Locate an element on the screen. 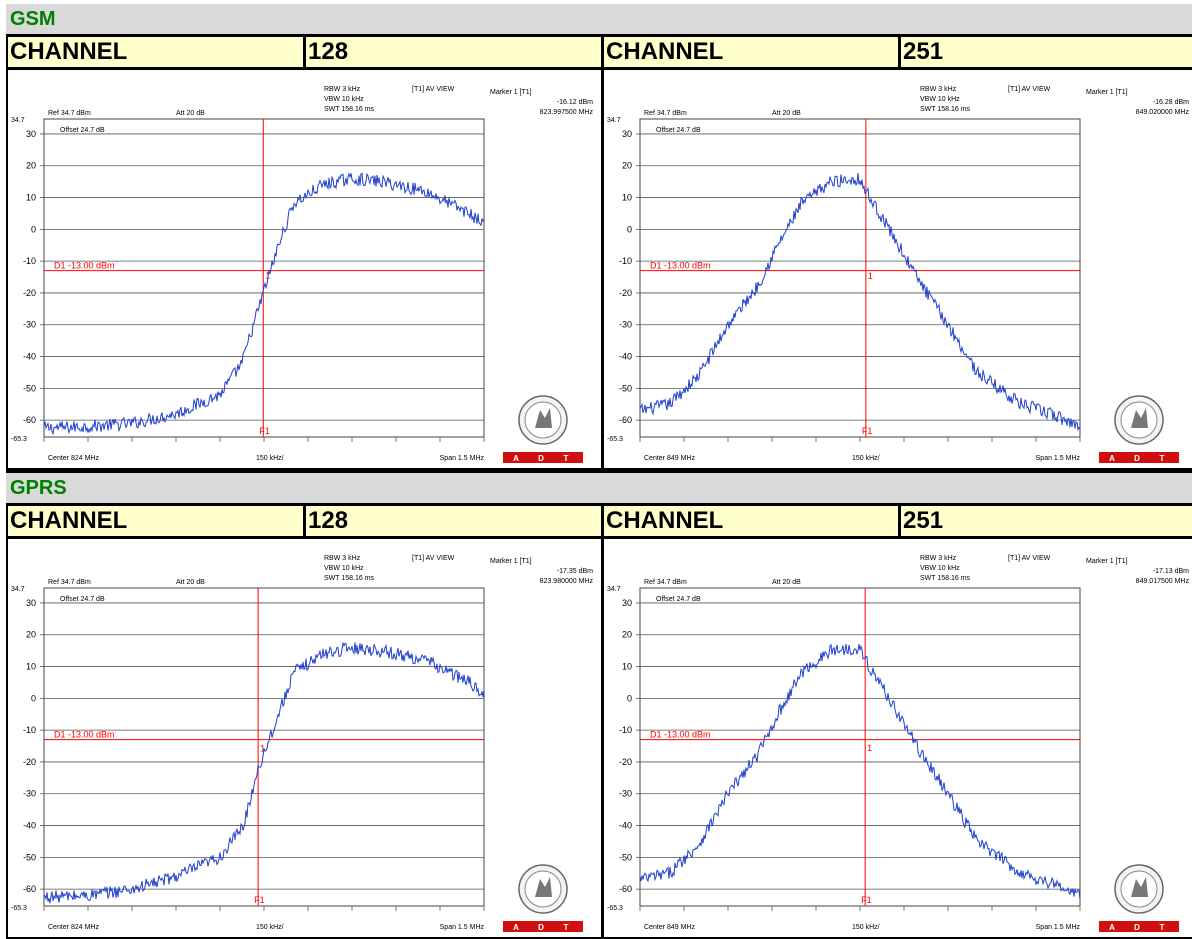 This screenshot has height=939, width=1192. center-label: Center 824 MHz is located at coordinates (73, 458).